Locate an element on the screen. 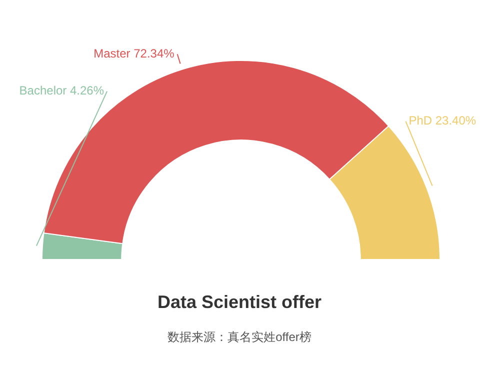 This screenshot has height=373, width=499. text: Data Scientist offer is located at coordinates (239, 302).